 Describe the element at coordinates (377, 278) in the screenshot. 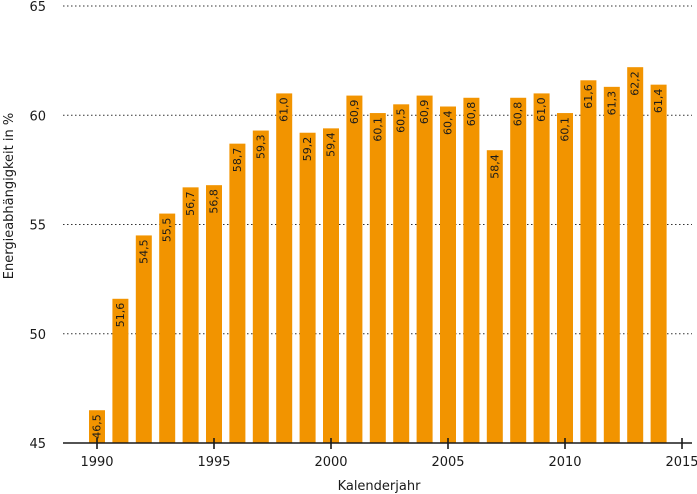

I see `bar-2002` at that location.